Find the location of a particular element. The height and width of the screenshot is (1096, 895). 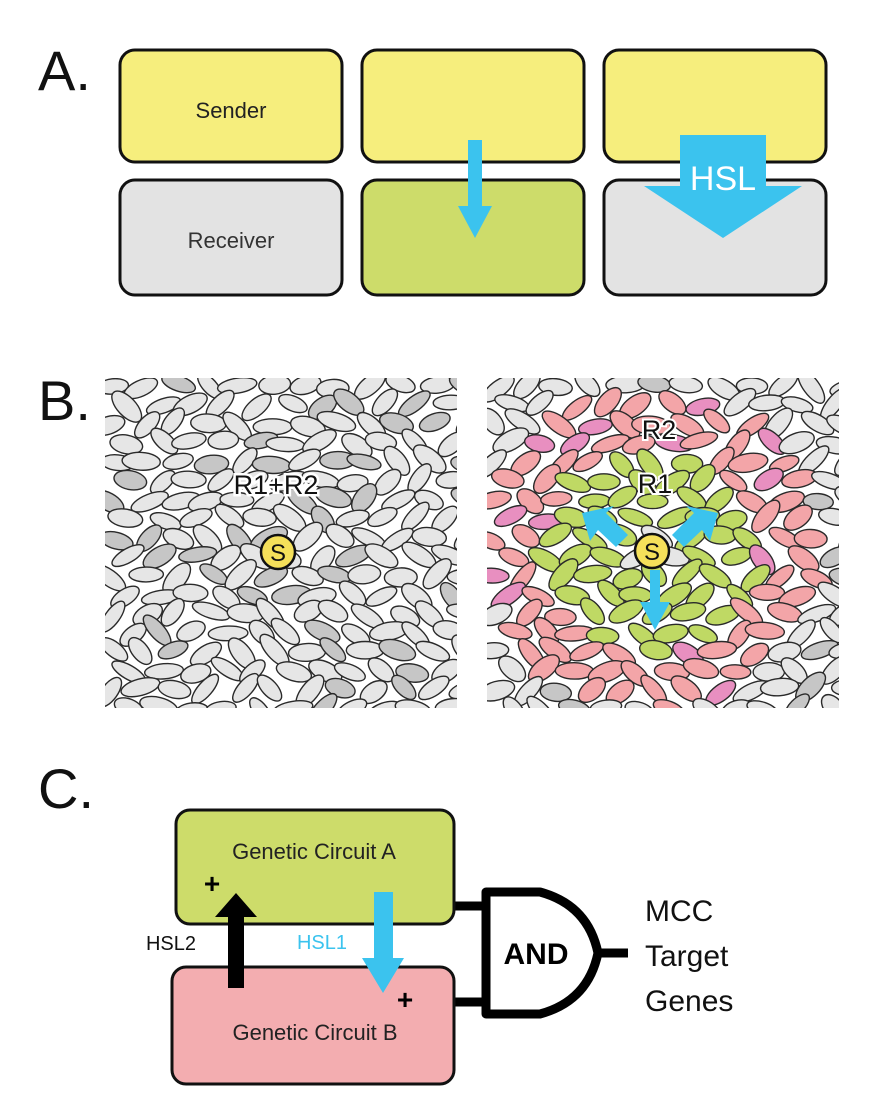

right-inner-label: R1 is located at coordinates (655, 484).